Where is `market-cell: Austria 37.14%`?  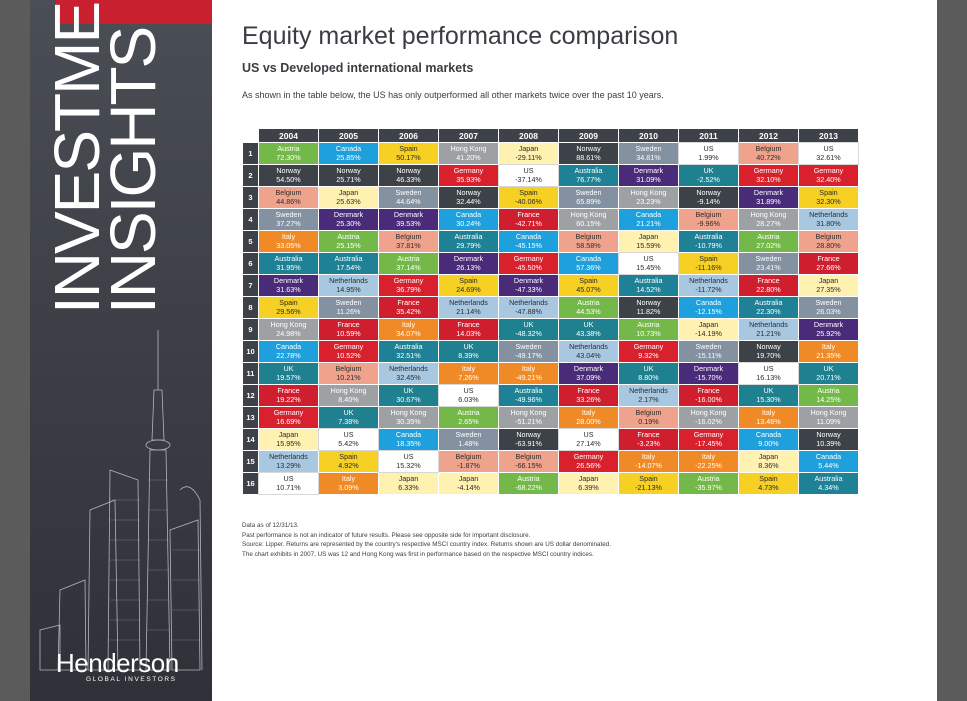 market-cell: Austria 37.14% is located at coordinates (408, 263).